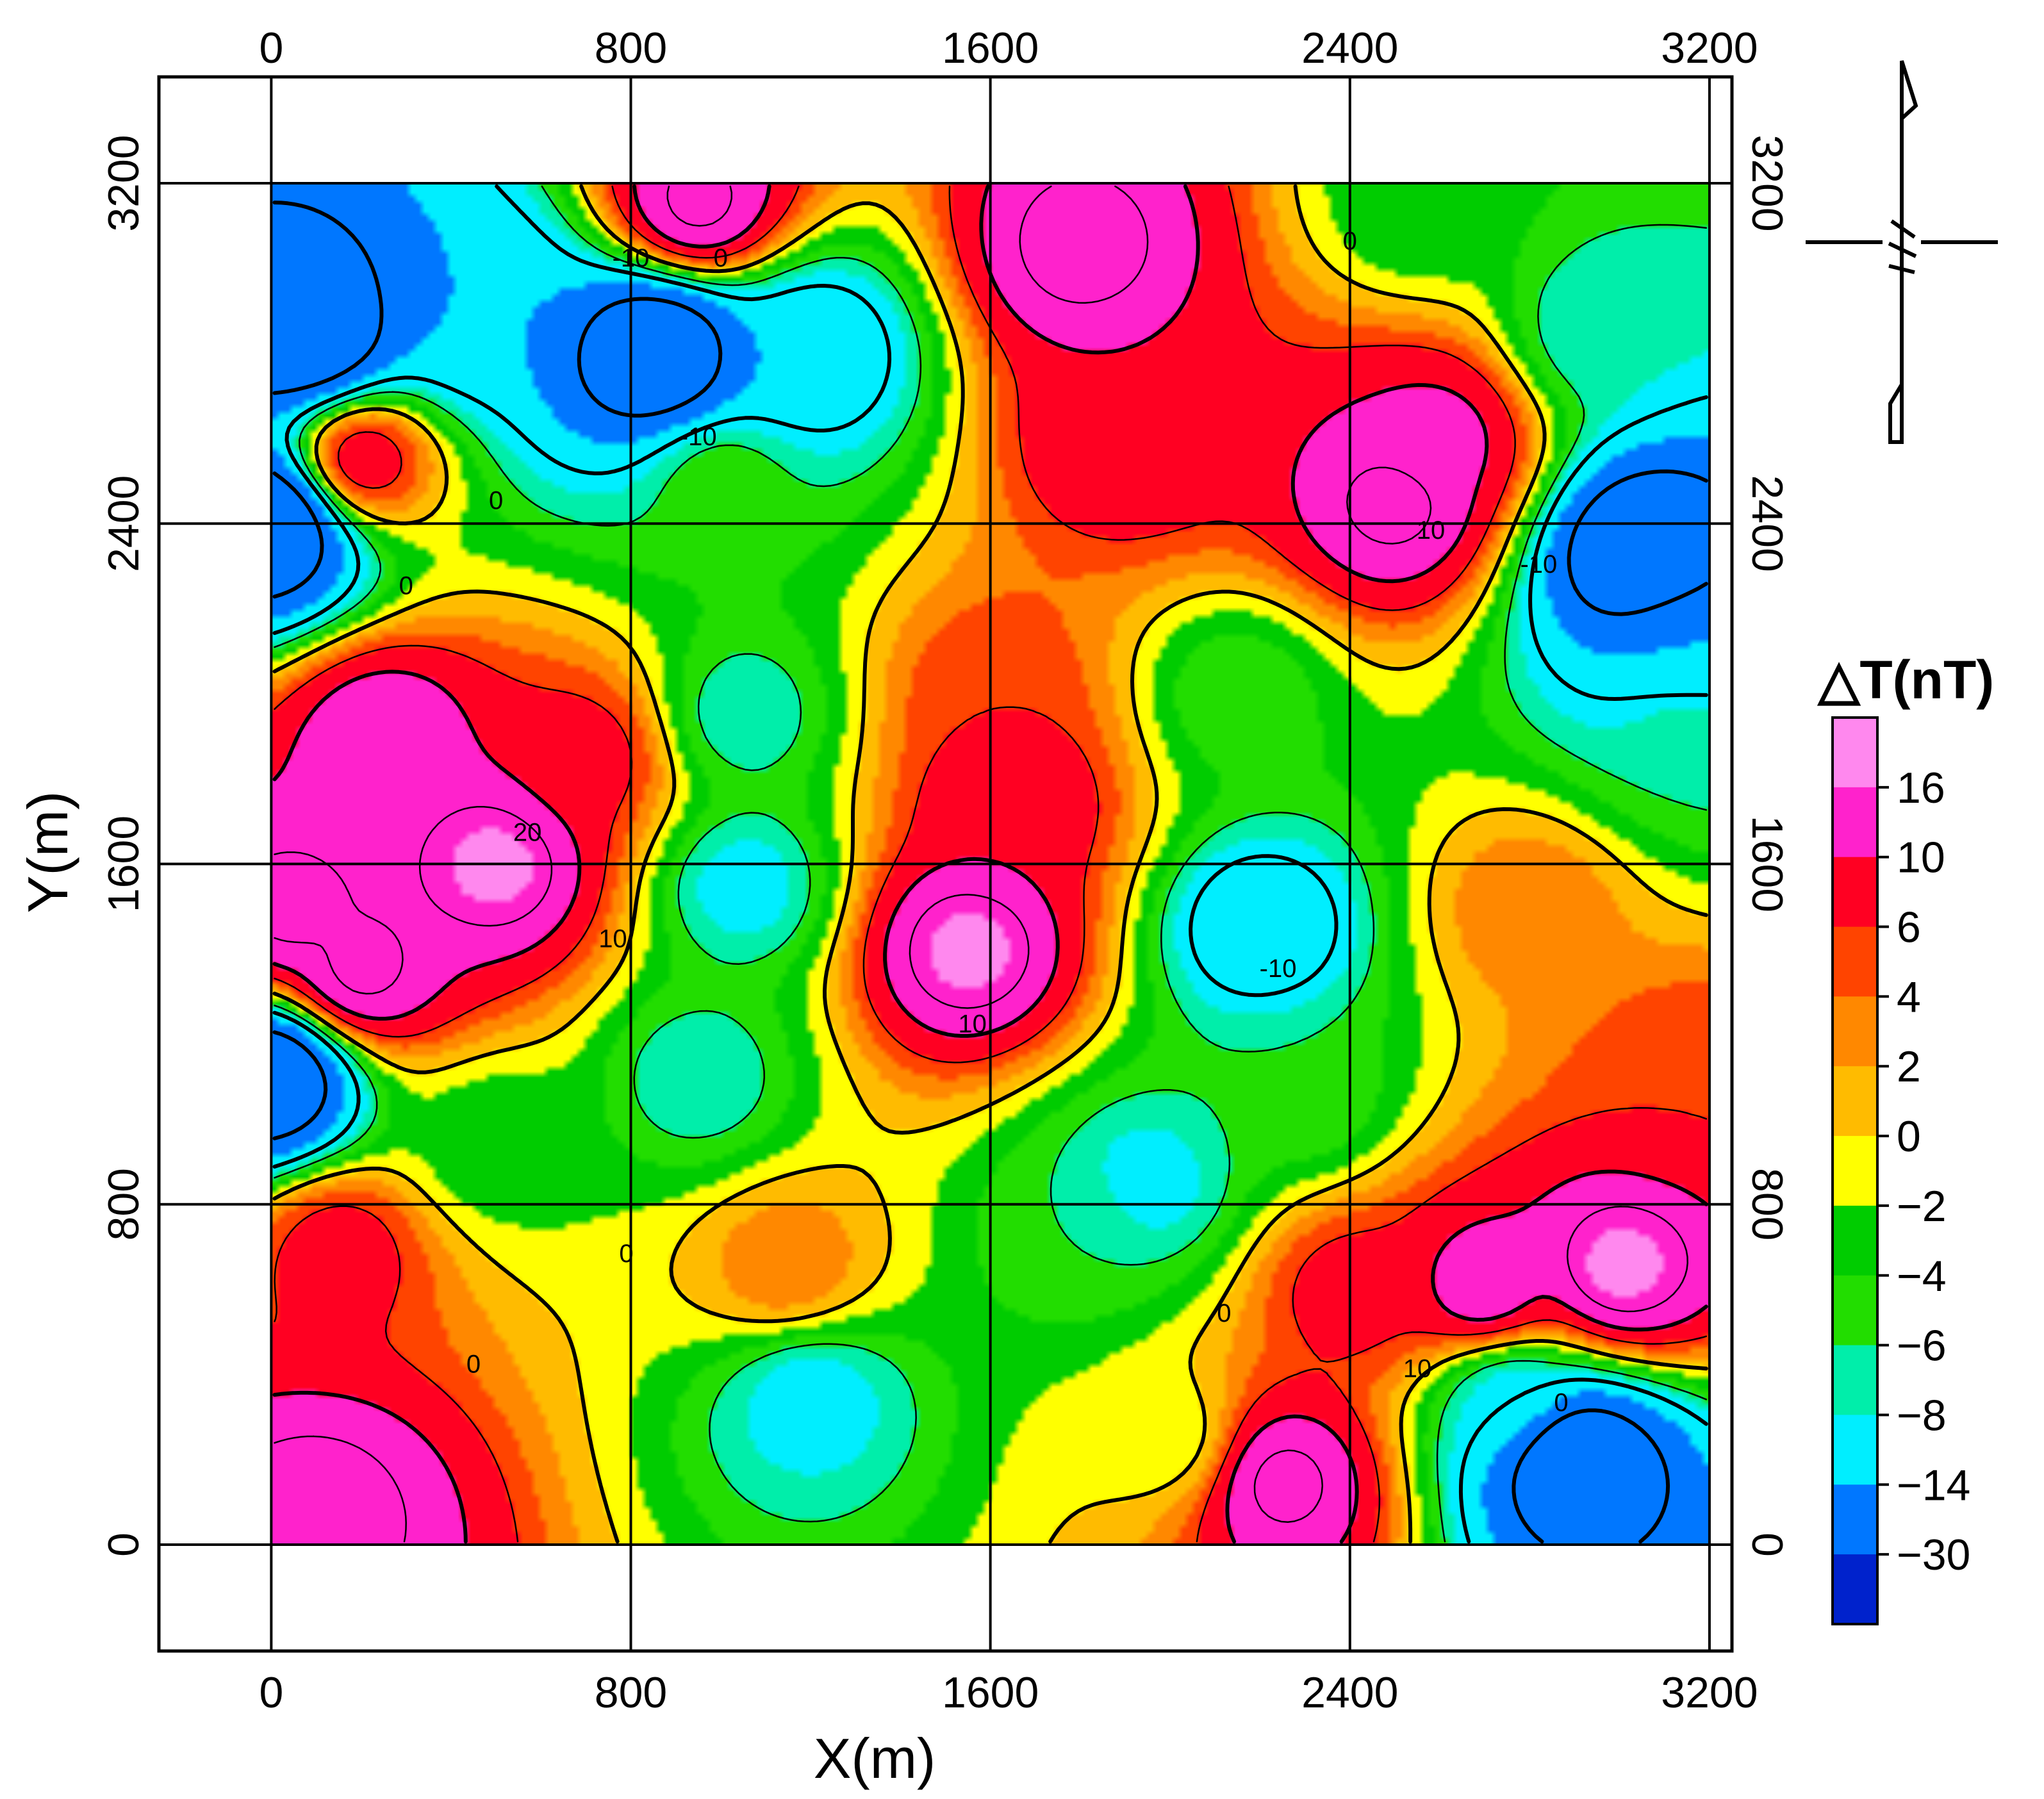 The height and width of the screenshot is (1799, 2044). I want to click on x-tick-label-bottom: 1600, so click(990, 1693).